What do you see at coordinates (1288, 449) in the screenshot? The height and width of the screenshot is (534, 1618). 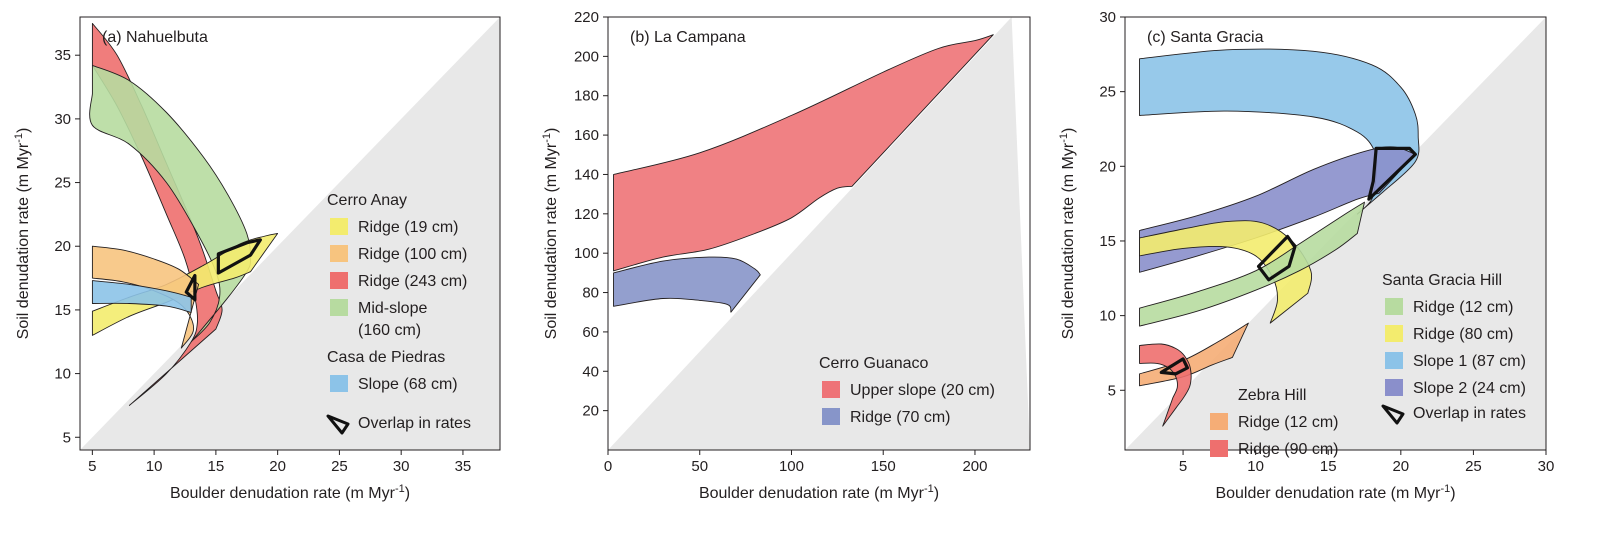 I see `legend-label: Ridge (90 cm)` at bounding box center [1288, 449].